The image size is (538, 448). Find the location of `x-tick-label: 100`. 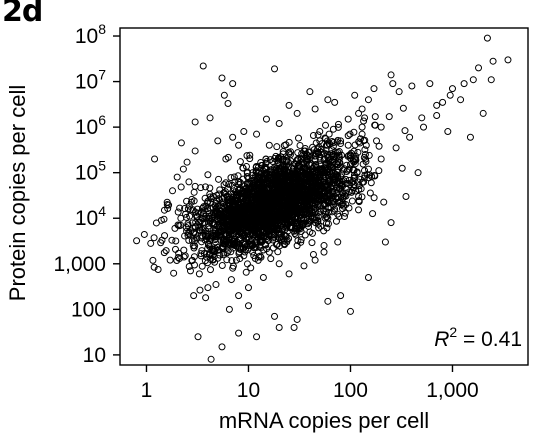

x-tick-label: 100 is located at coordinates (350, 390).